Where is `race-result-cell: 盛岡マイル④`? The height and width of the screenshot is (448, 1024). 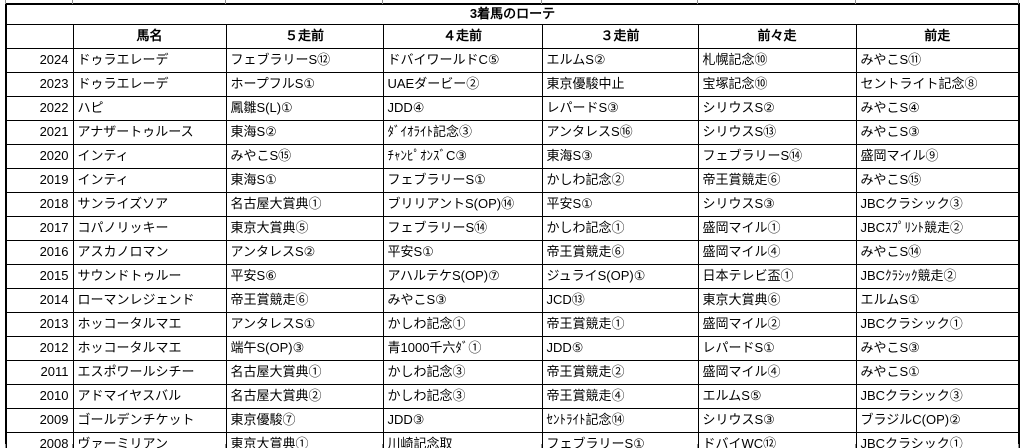
race-result-cell: 盛岡マイル④ is located at coordinates (777, 252).